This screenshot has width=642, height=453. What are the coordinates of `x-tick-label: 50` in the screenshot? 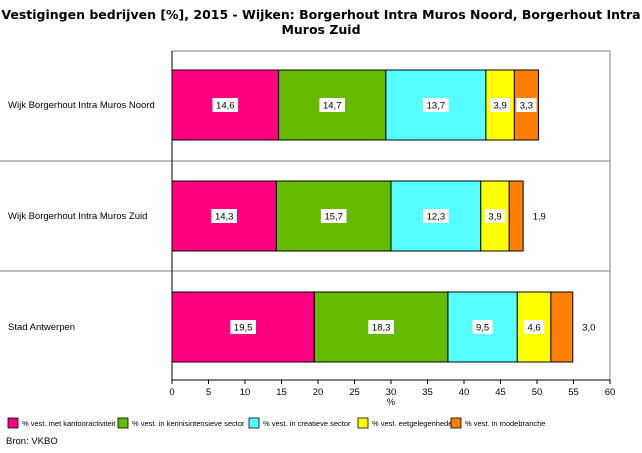 It's located at (537, 392).